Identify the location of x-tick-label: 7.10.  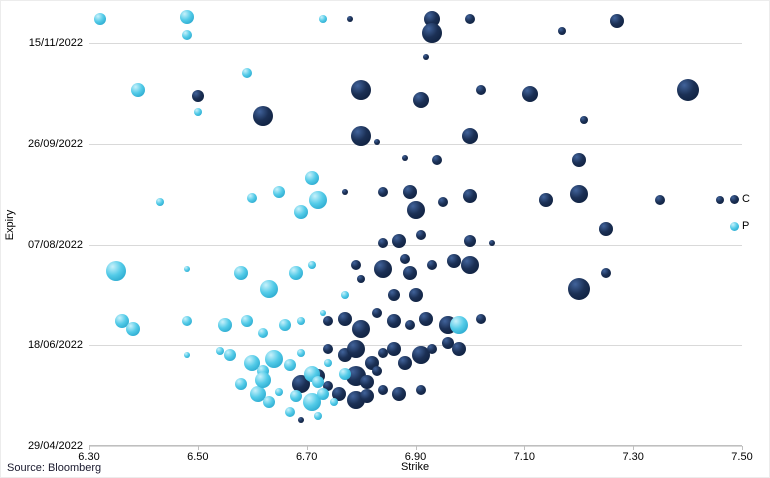
(524, 457).